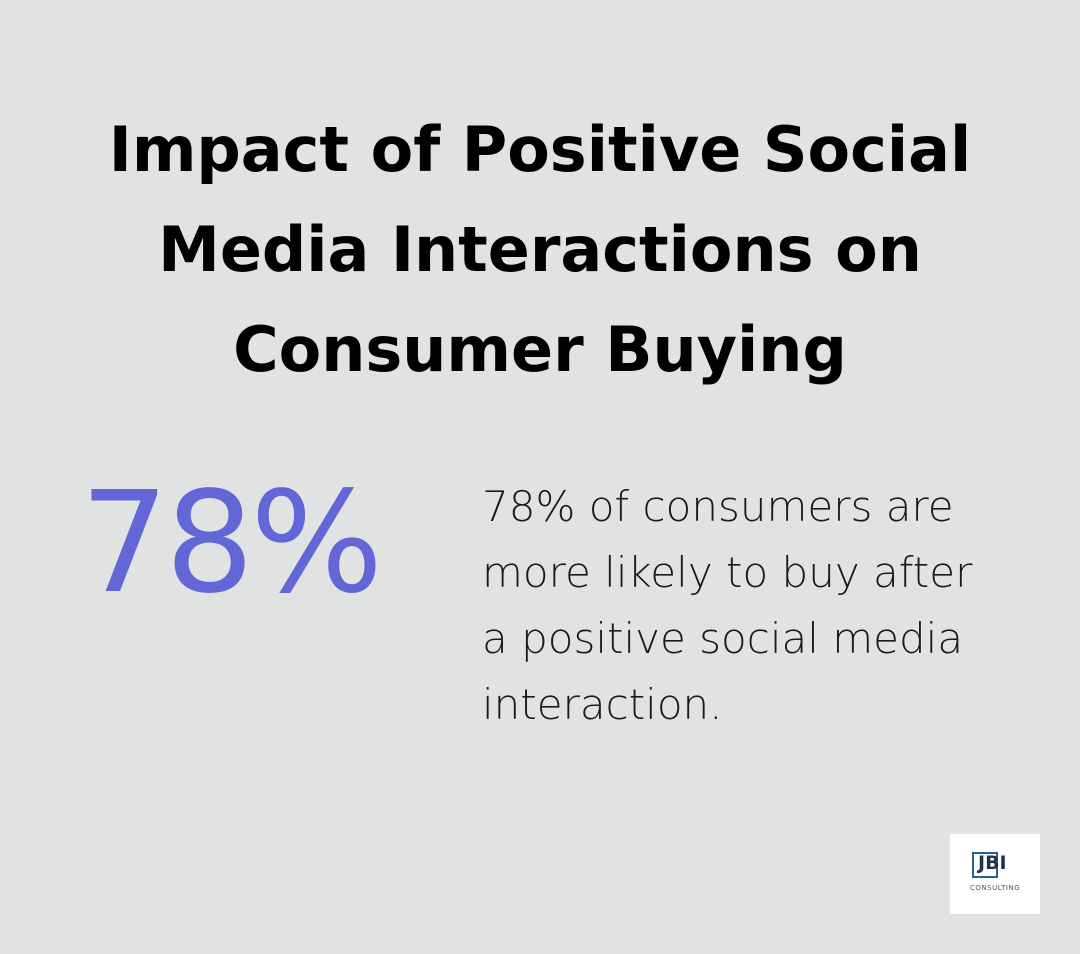 This screenshot has width=1080, height=954. What do you see at coordinates (231, 543) in the screenshot?
I see `stat-value: 78%` at bounding box center [231, 543].